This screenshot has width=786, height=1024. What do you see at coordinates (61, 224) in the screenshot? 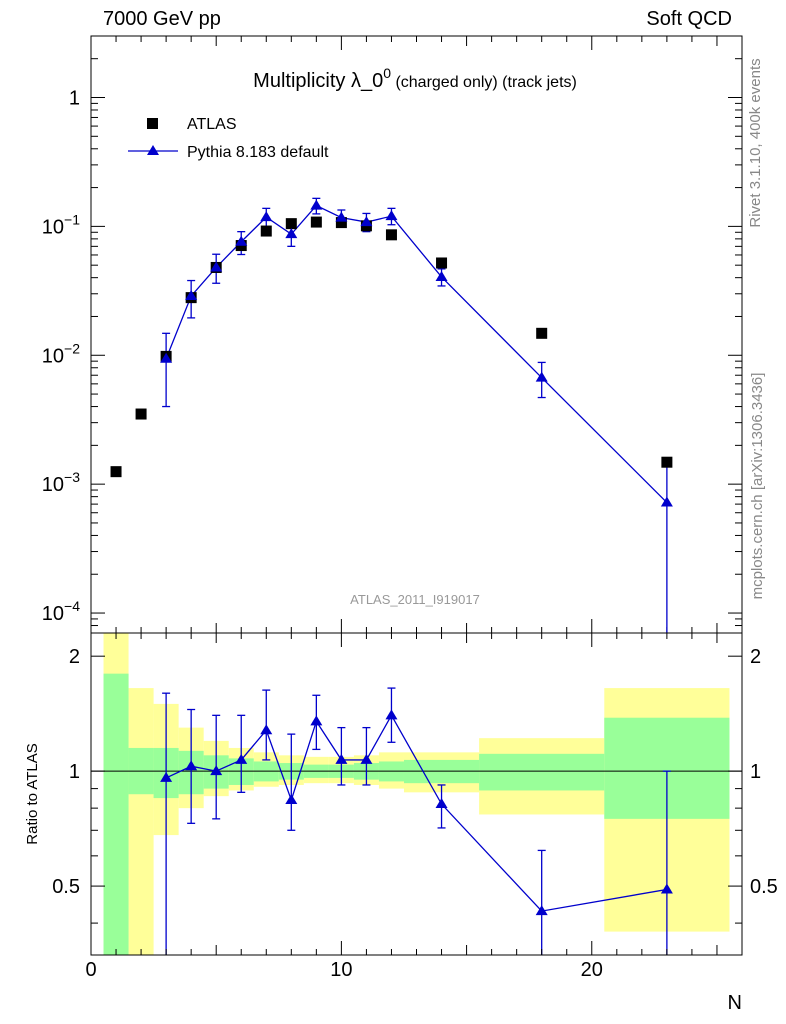
I see `y-tick-label: 10⁻¹` at bounding box center [61, 224].